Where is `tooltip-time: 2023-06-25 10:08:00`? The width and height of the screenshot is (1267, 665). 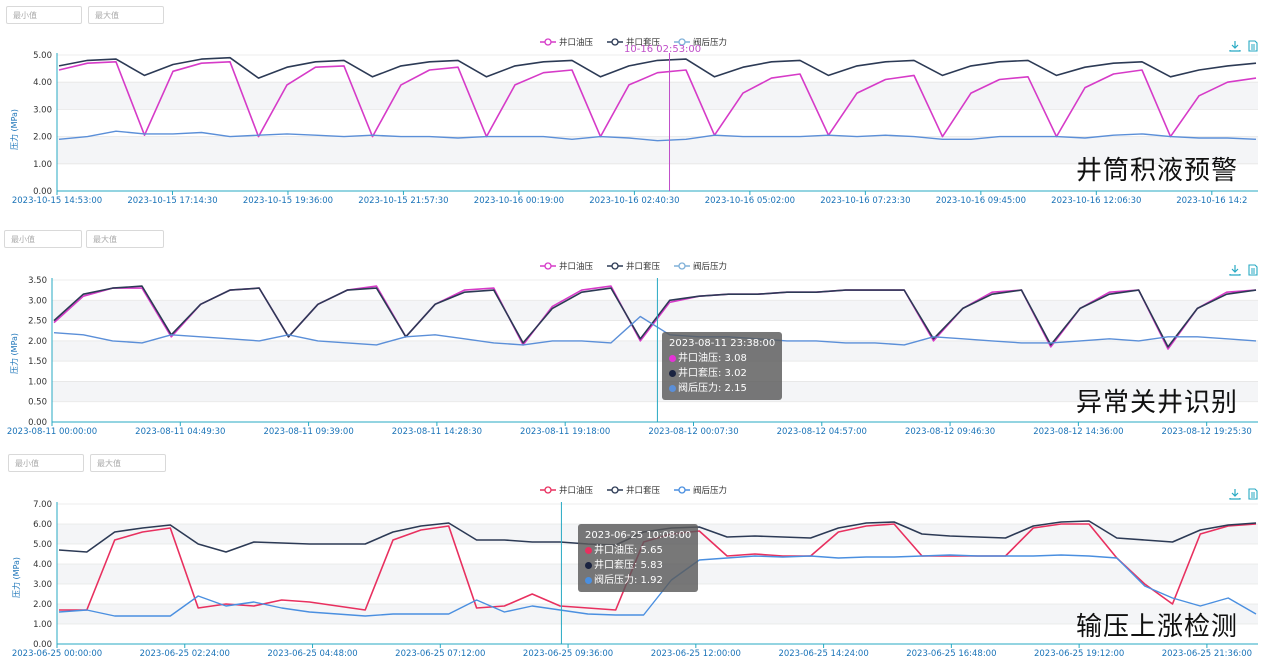
tooltip-time: 2023-06-25 10:08:00 is located at coordinates (638, 535).